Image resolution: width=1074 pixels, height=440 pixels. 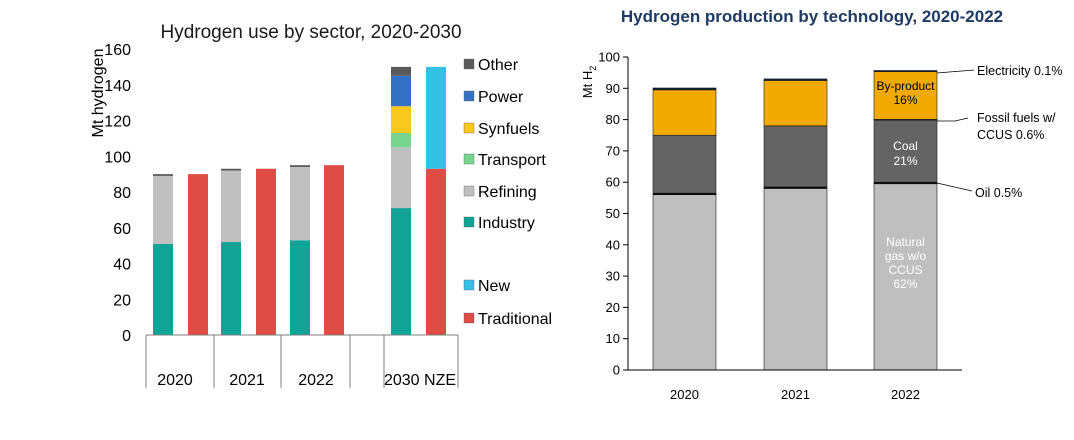 I want to click on y-tick-label: 140, so click(x=117, y=86).